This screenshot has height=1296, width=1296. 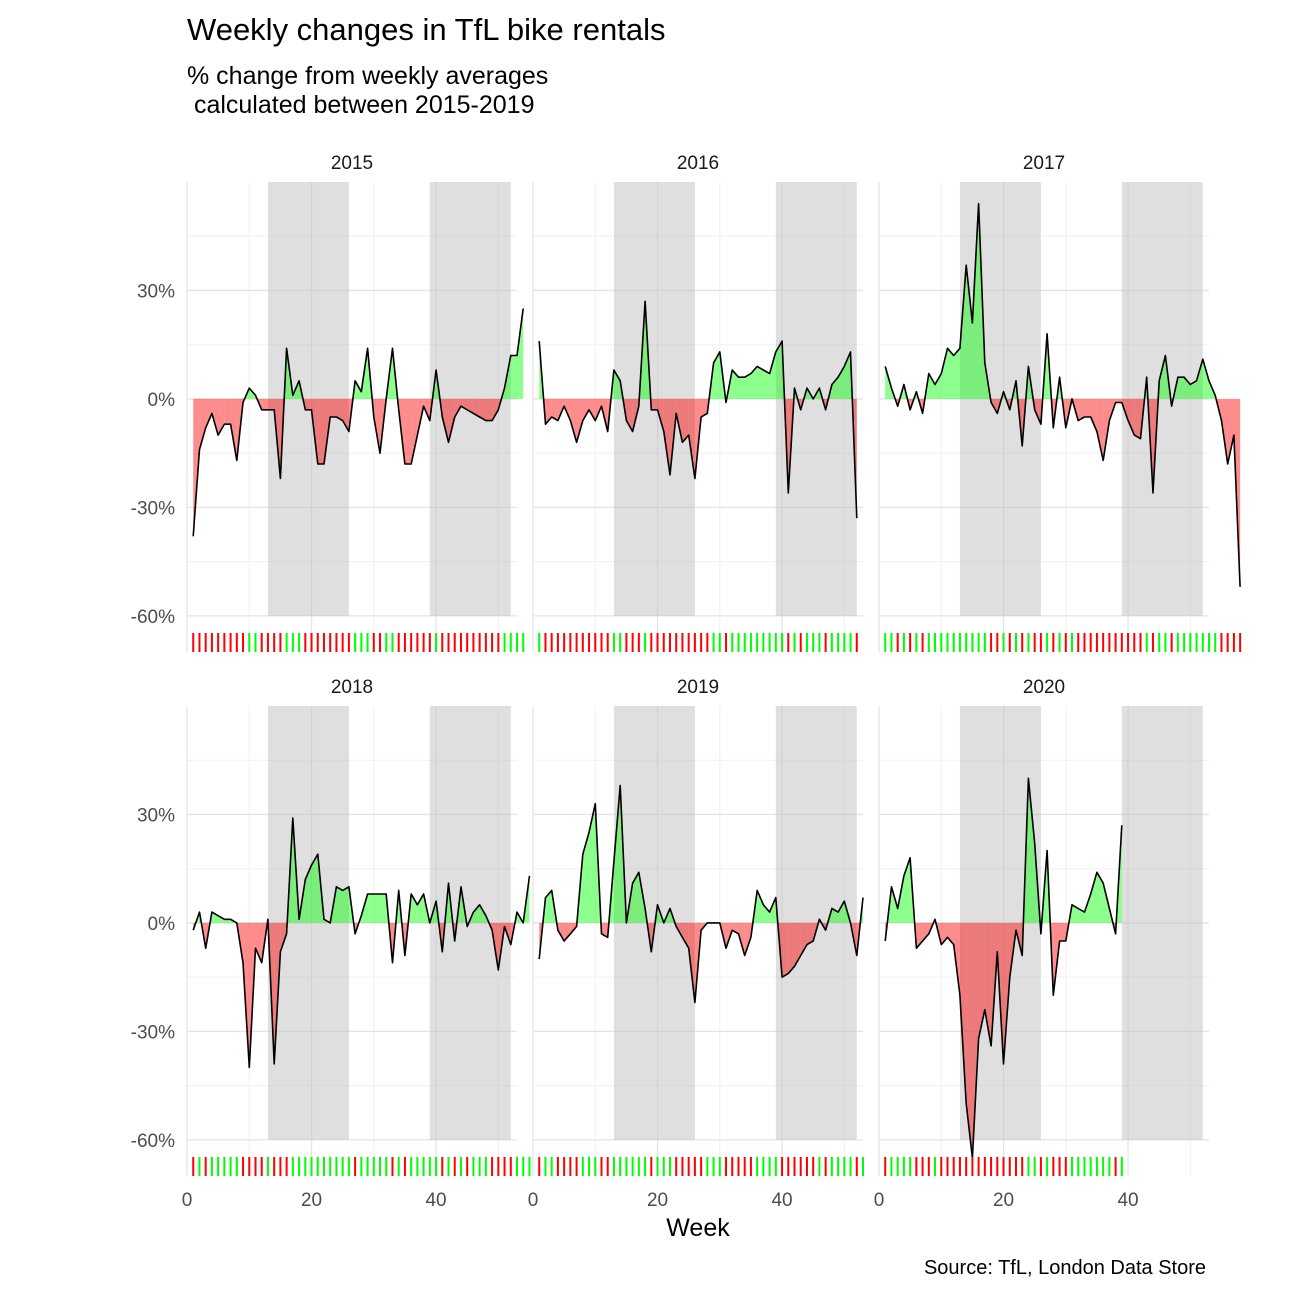 I want to click on y-tick-label: 30%, so click(x=156, y=815).